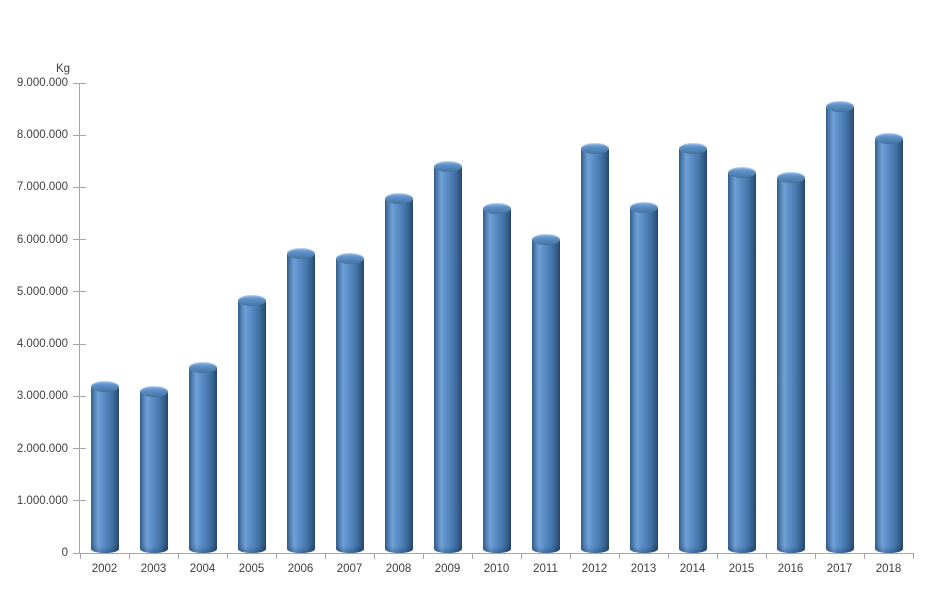 This screenshot has width=940, height=605. I want to click on bar-2012, so click(594, 348).